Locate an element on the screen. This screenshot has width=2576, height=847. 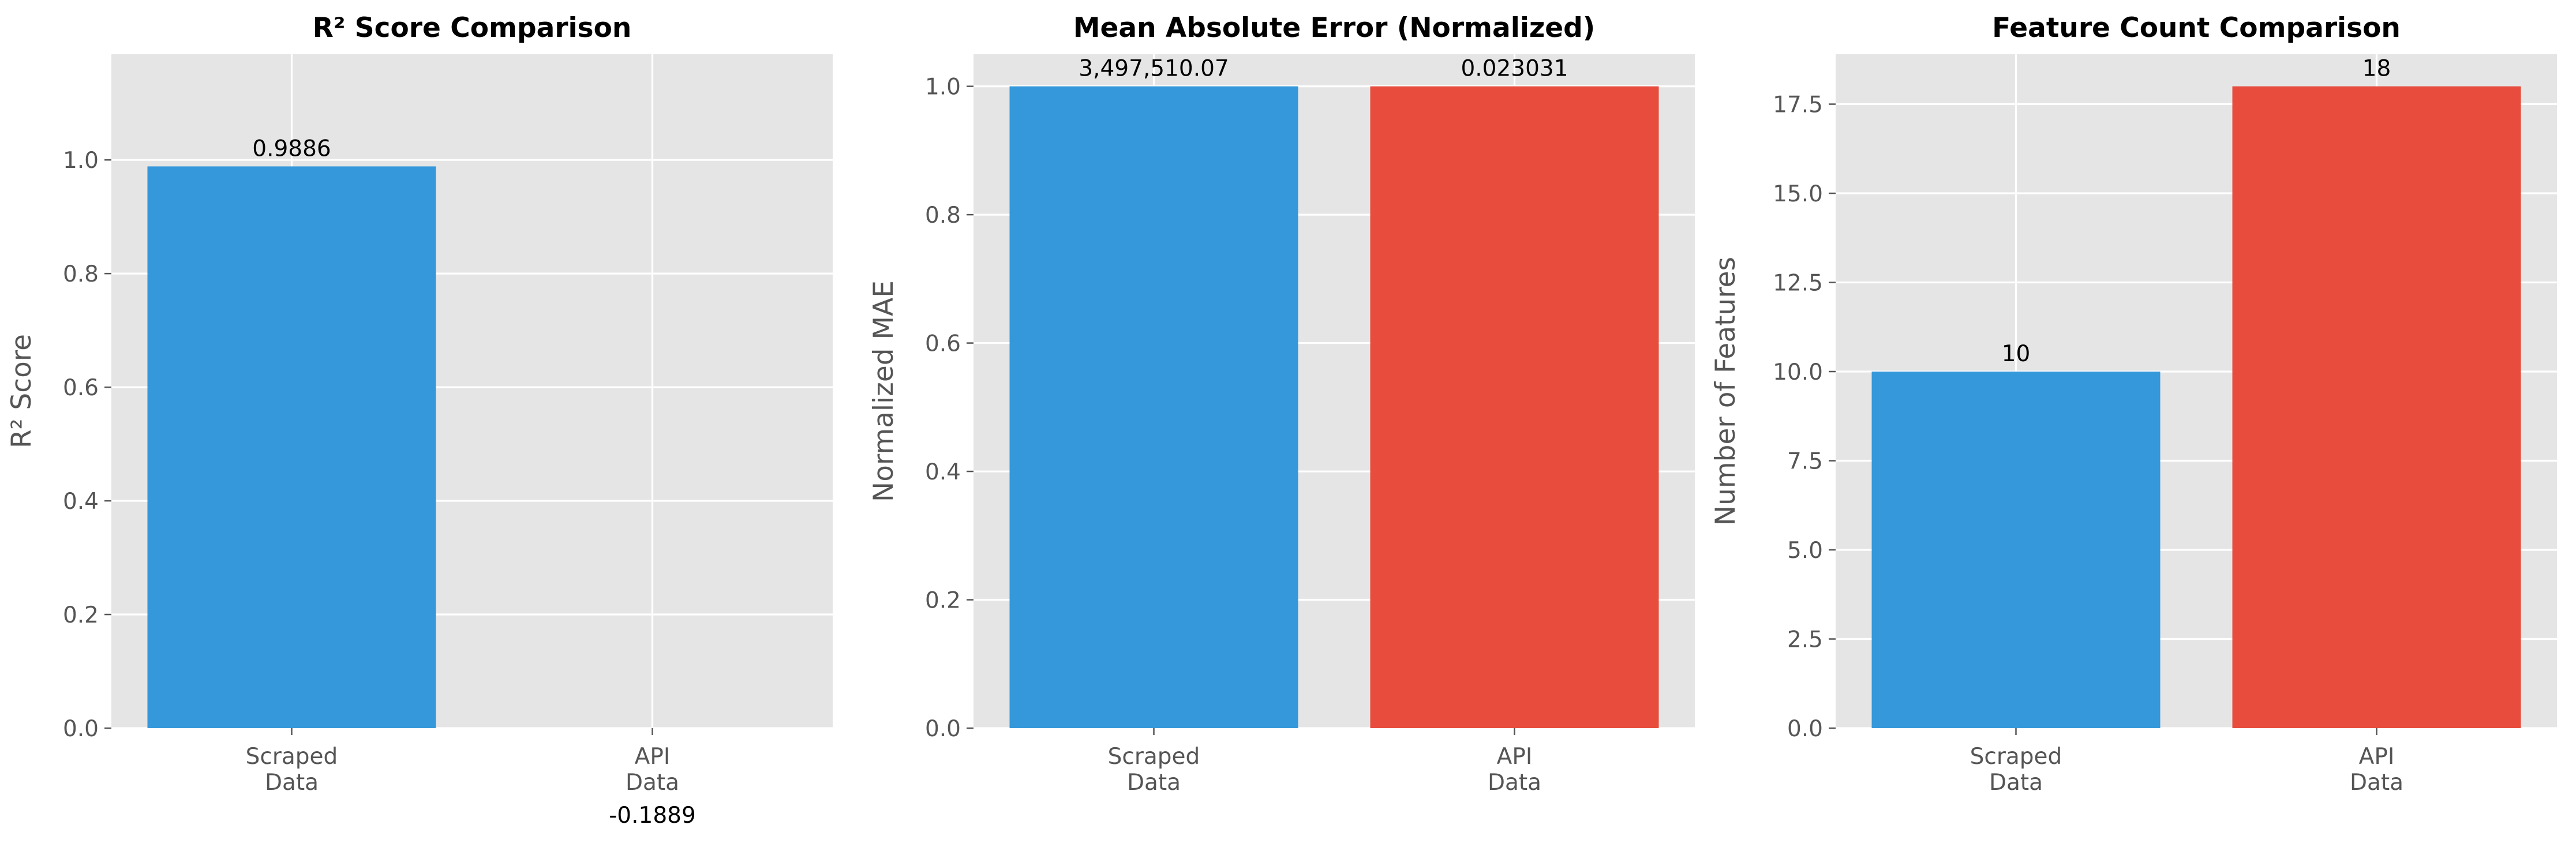
bar-value-label: 0.9886 is located at coordinates (291, 149).